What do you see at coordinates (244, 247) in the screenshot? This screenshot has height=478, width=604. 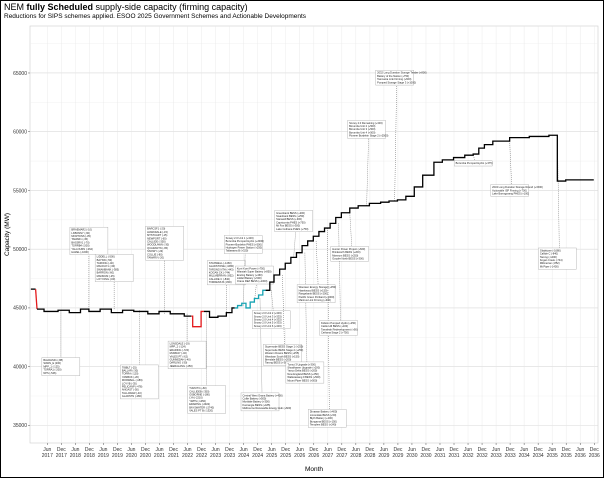 I see `annotation-right-text: Hydrogen Power Station (+250)` at bounding box center [244, 247].